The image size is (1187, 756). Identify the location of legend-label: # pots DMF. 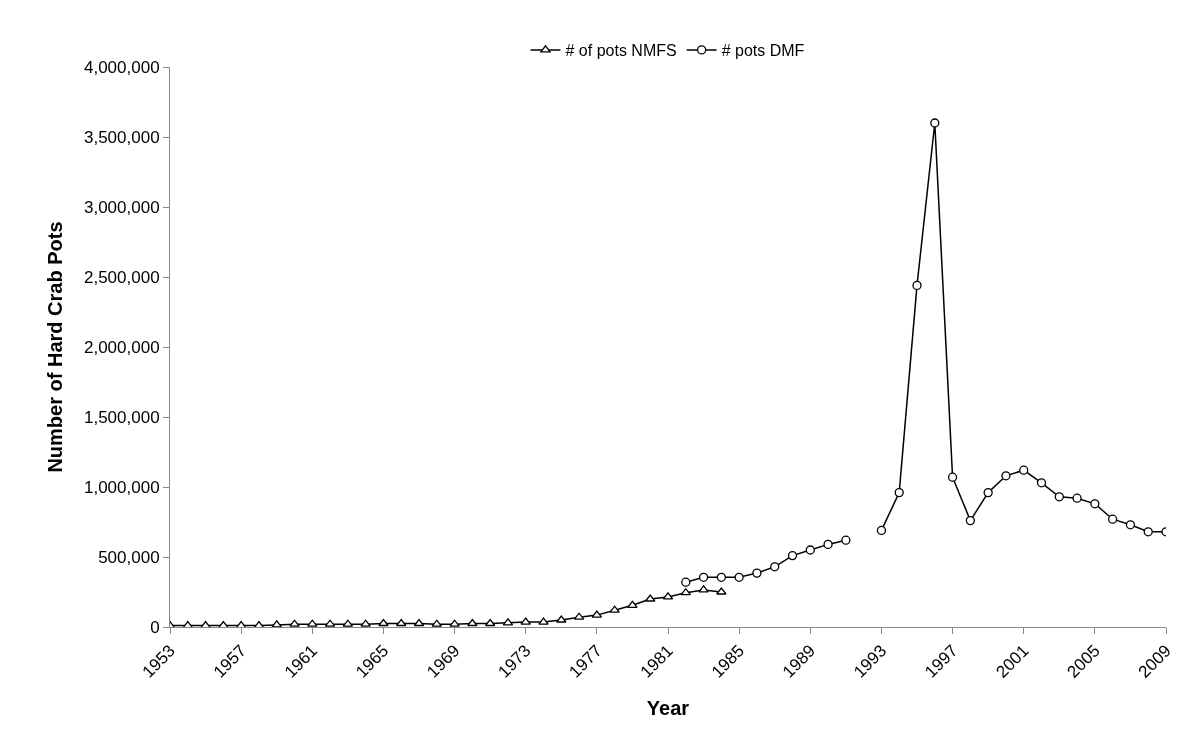
(763, 51).